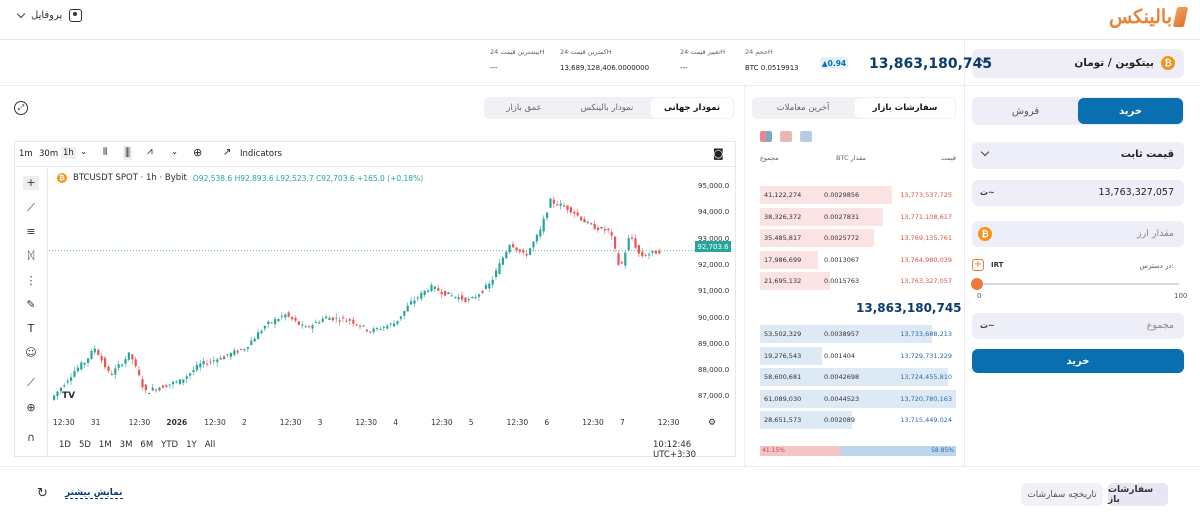  I want to click on interval-1h: 1h, so click(68, 153).